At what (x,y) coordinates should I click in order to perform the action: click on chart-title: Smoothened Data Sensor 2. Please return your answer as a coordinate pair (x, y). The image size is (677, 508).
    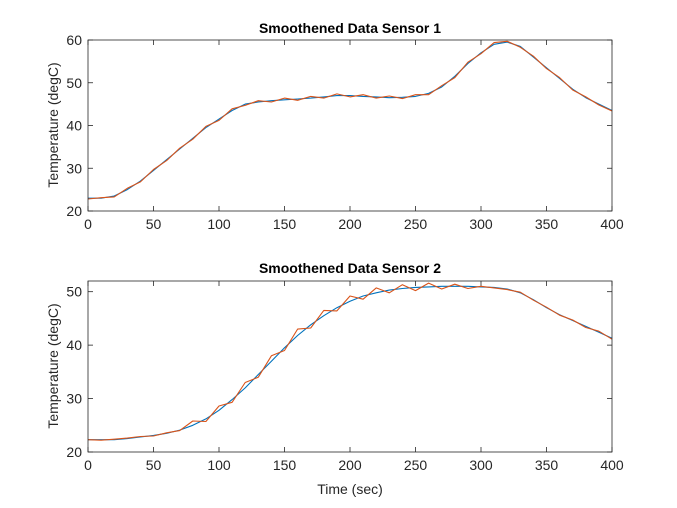
    Looking at the image, I should click on (350, 268).